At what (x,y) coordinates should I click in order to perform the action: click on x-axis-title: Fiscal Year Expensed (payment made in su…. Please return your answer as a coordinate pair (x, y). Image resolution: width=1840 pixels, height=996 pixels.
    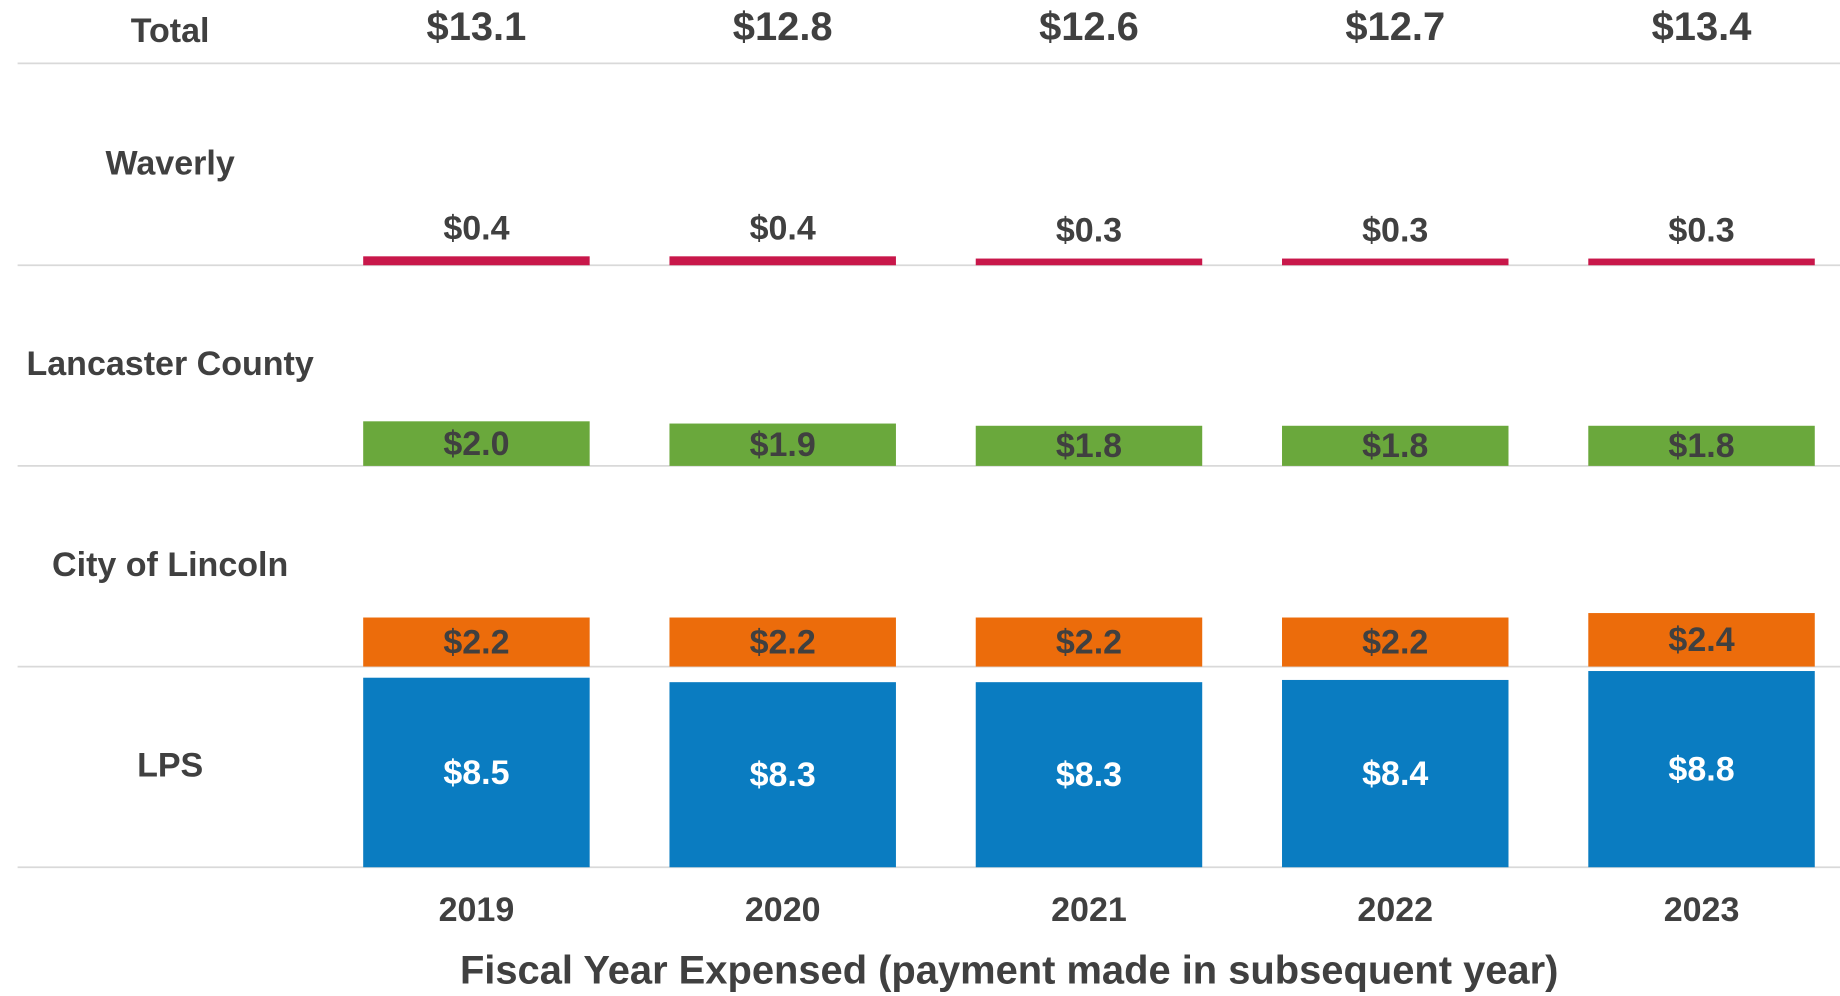
    Looking at the image, I should click on (1009, 970).